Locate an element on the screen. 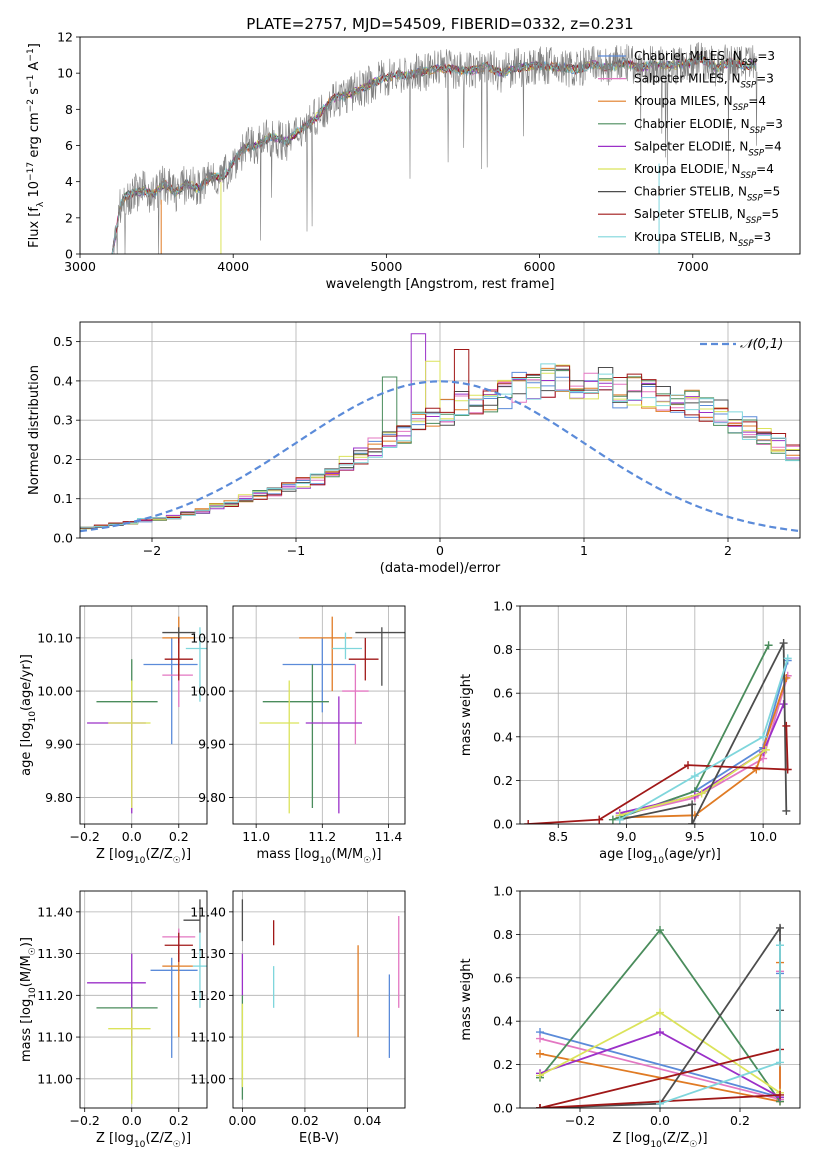  residuals-y-tick-label: 0.2 is located at coordinates (63, 459).